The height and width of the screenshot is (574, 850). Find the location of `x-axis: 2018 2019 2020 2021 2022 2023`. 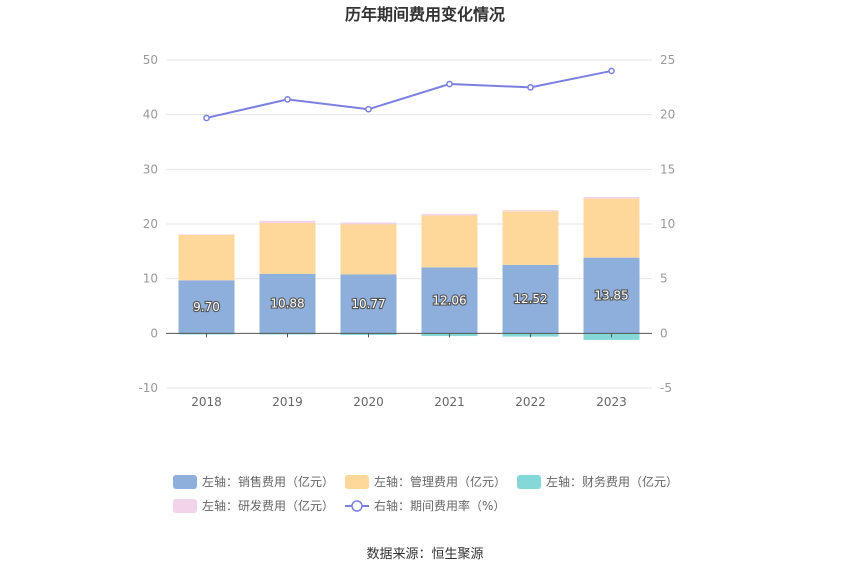

x-axis: 2018 2019 2020 2021 2022 2023 is located at coordinates (409, 370).